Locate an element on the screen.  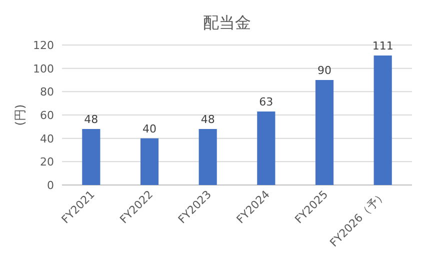
y-tick-label: 120 is located at coordinates (43, 45).